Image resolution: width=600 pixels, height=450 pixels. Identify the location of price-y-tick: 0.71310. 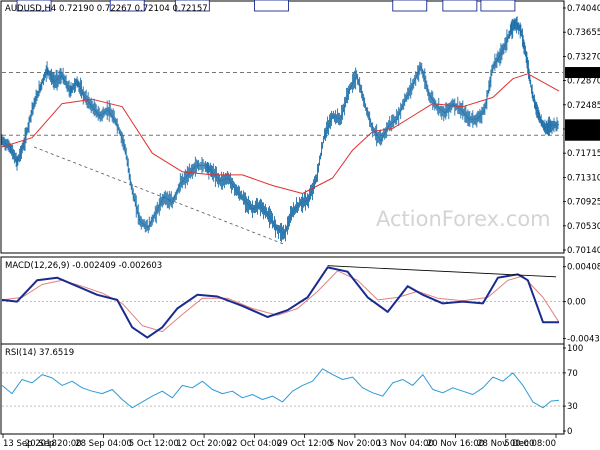
(583, 178).